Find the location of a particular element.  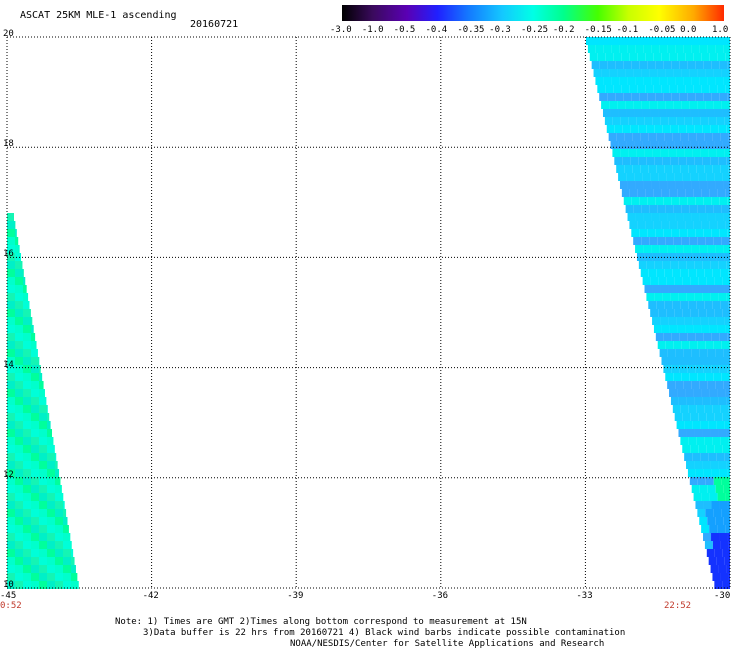

colorbar-tick-label: -0.05 is located at coordinates (662, 30).